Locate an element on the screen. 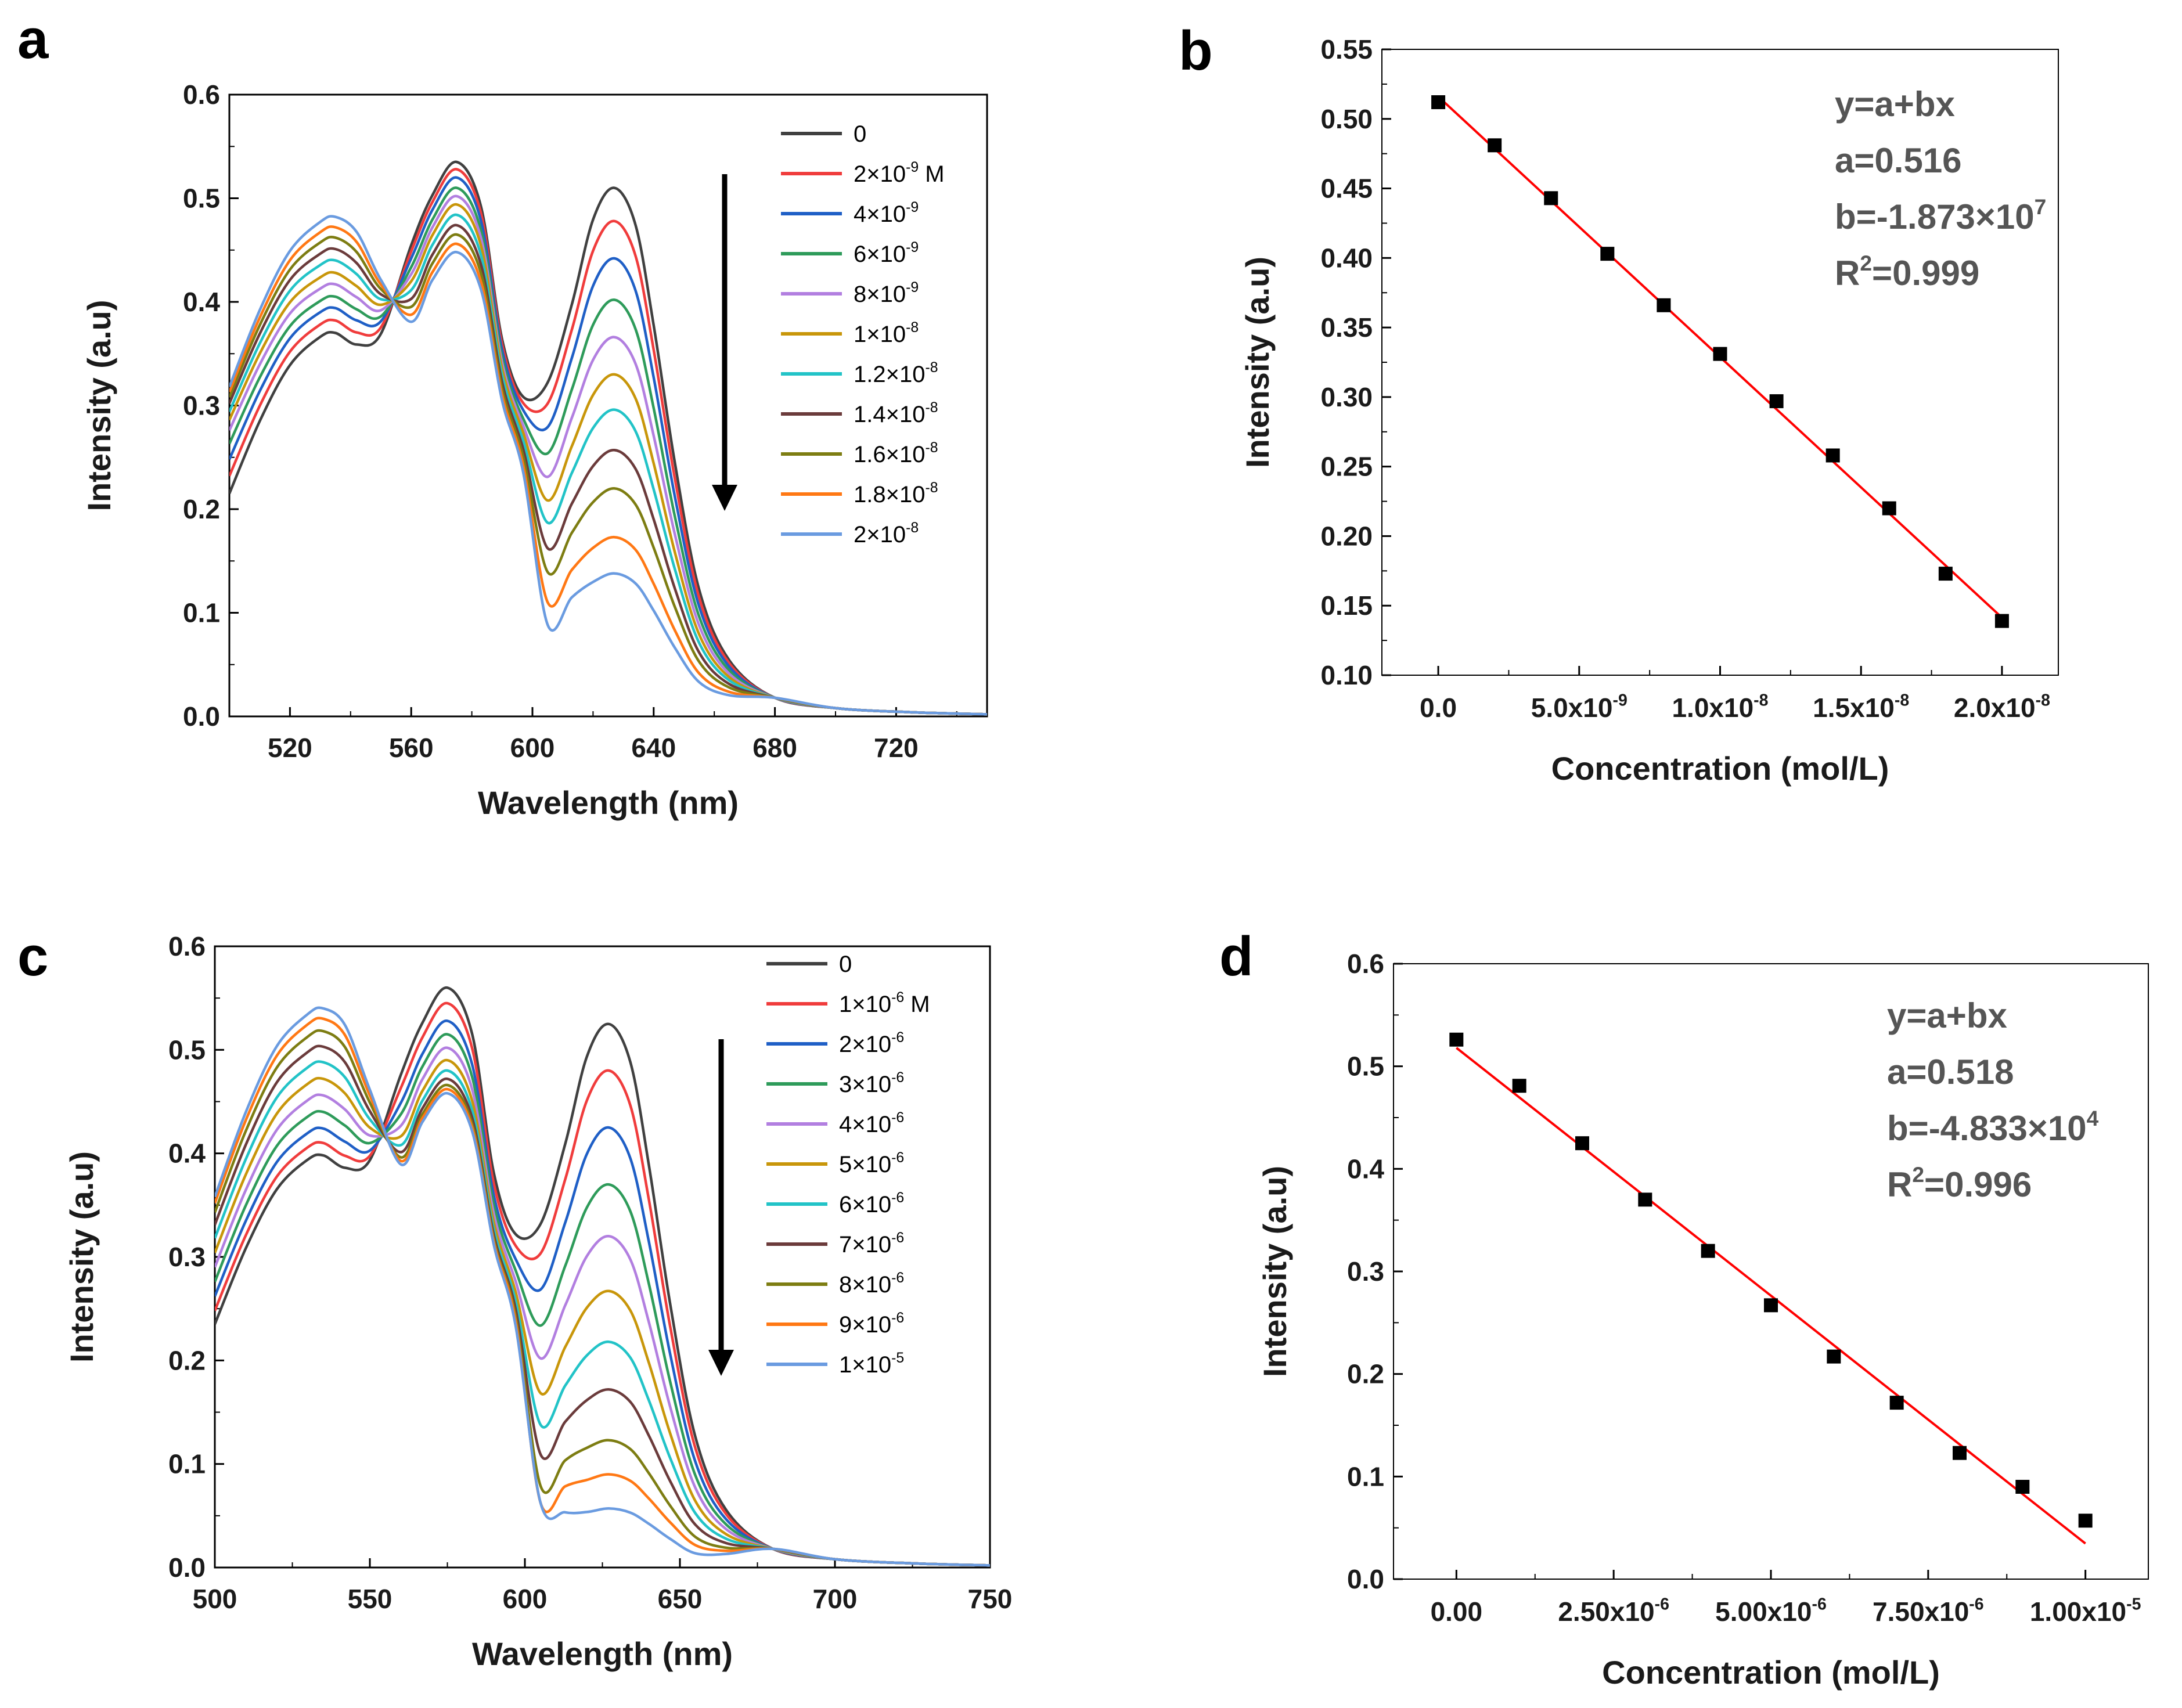 This screenshot has width=2182, height=1708. x-tick-label: 5.0x10⁻⁹ is located at coordinates (1579, 707).